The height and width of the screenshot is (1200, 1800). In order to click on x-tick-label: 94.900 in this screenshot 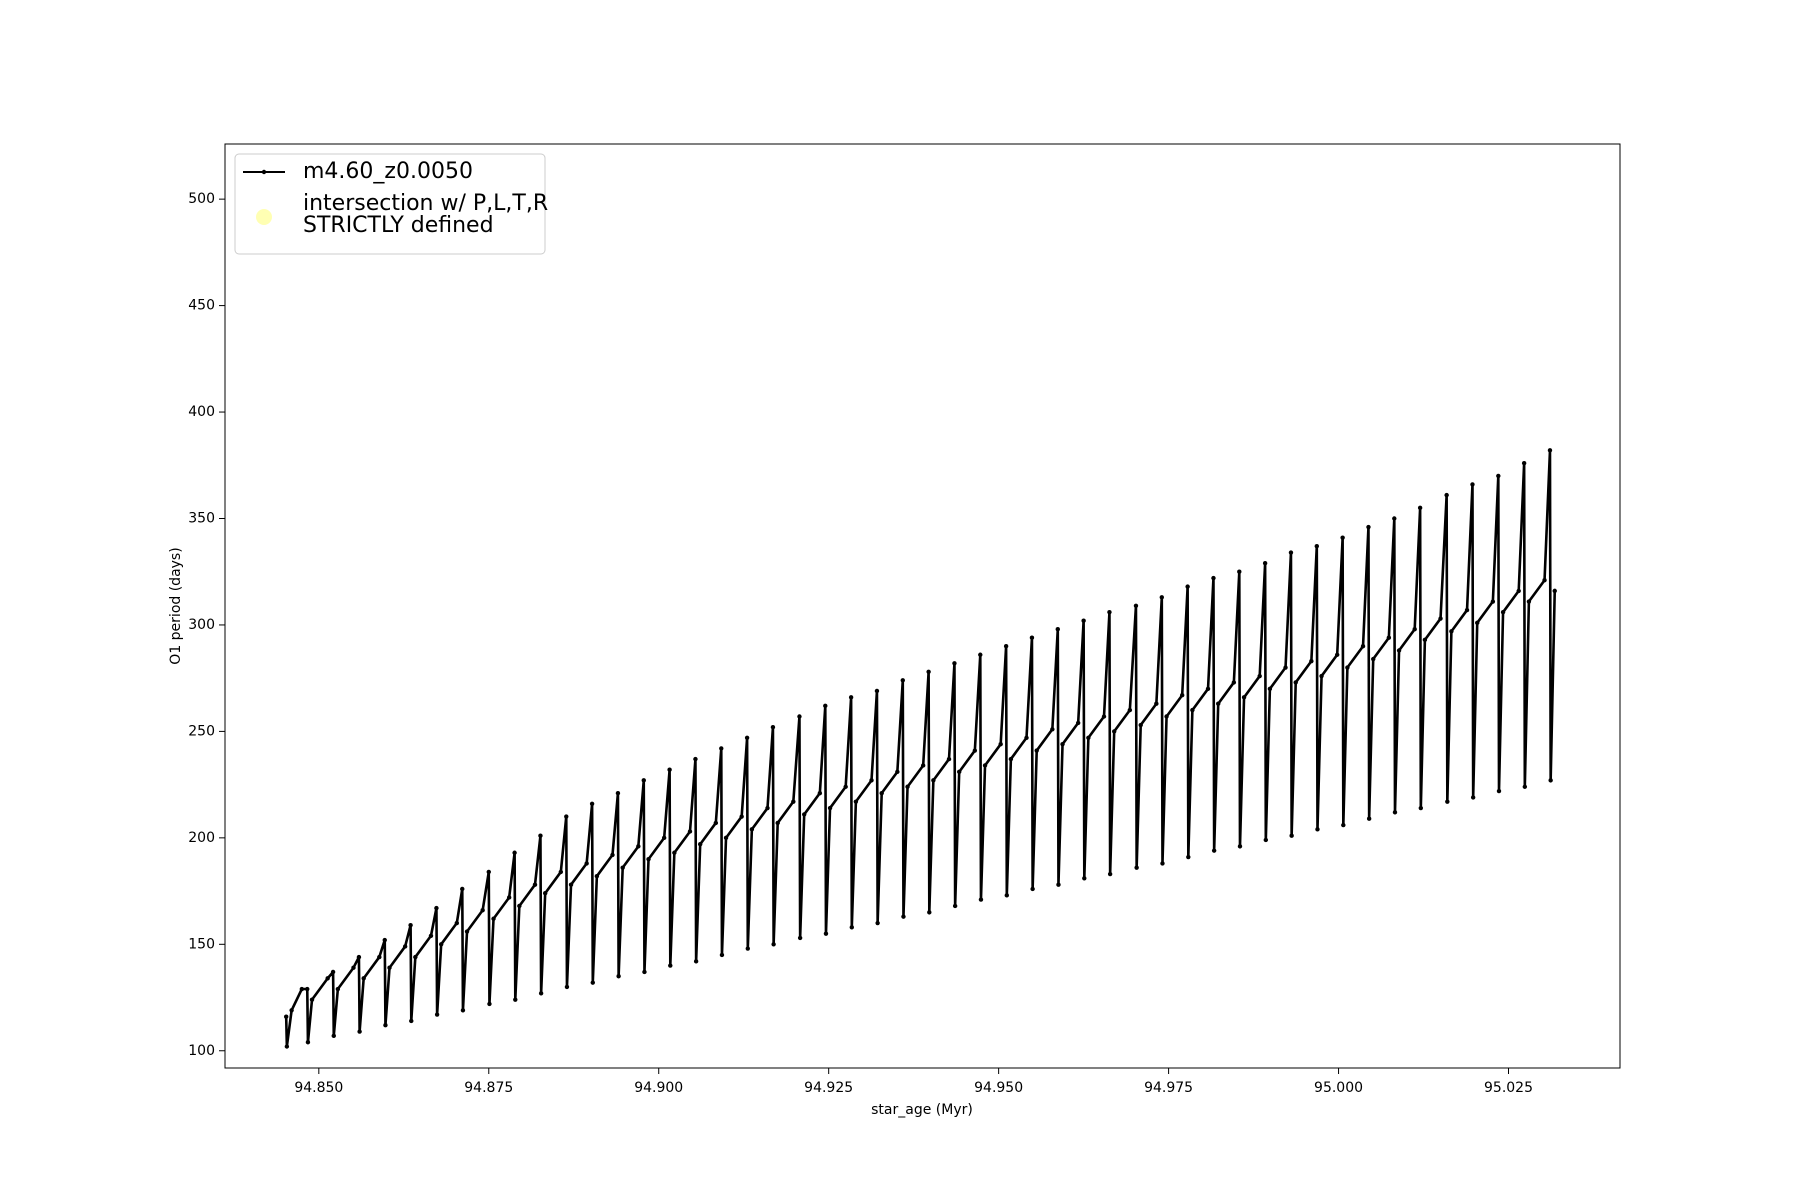, I will do `click(658, 1088)`.